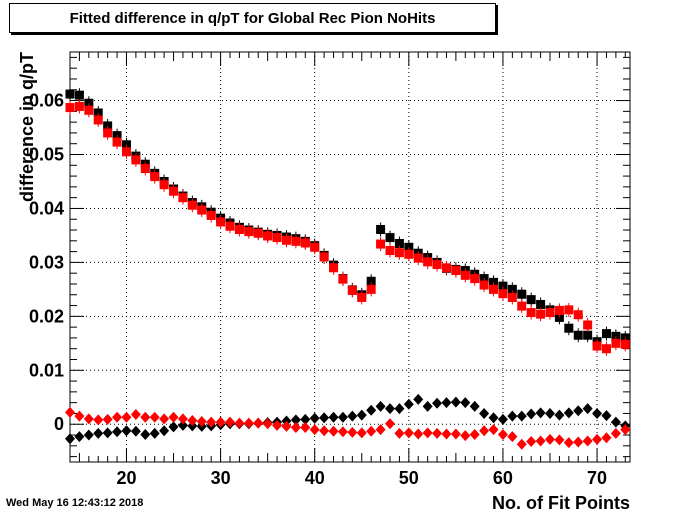  I want to click on x-axis-label: No. of Fit Points, so click(561, 503).